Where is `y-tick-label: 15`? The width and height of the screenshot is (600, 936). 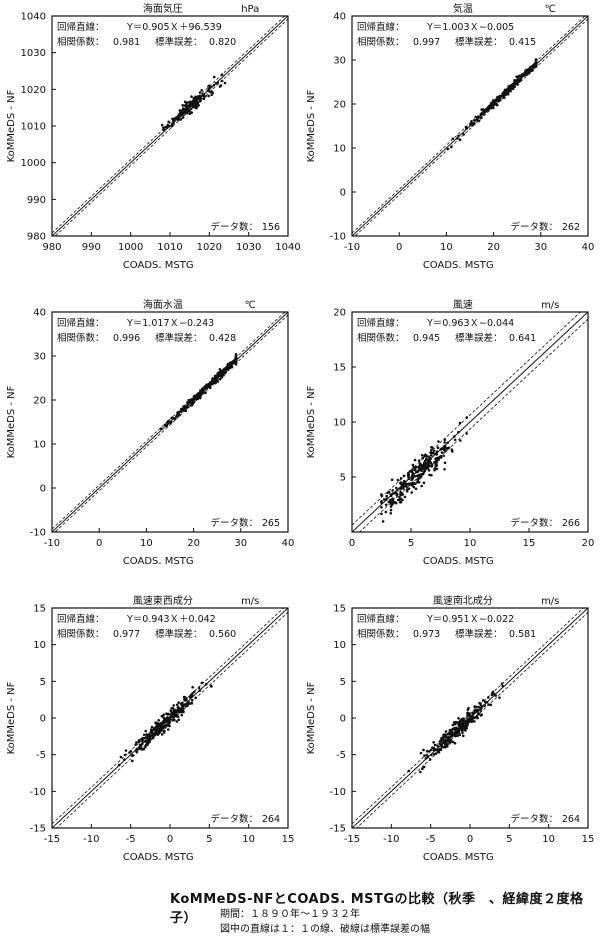 y-tick-label: 15 is located at coordinates (339, 609).